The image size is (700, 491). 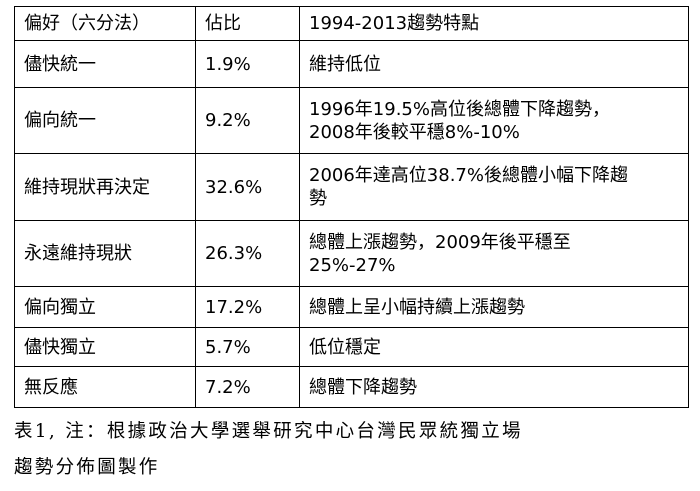 I want to click on trend-line: 總體下降趨勢, so click(x=363, y=387).